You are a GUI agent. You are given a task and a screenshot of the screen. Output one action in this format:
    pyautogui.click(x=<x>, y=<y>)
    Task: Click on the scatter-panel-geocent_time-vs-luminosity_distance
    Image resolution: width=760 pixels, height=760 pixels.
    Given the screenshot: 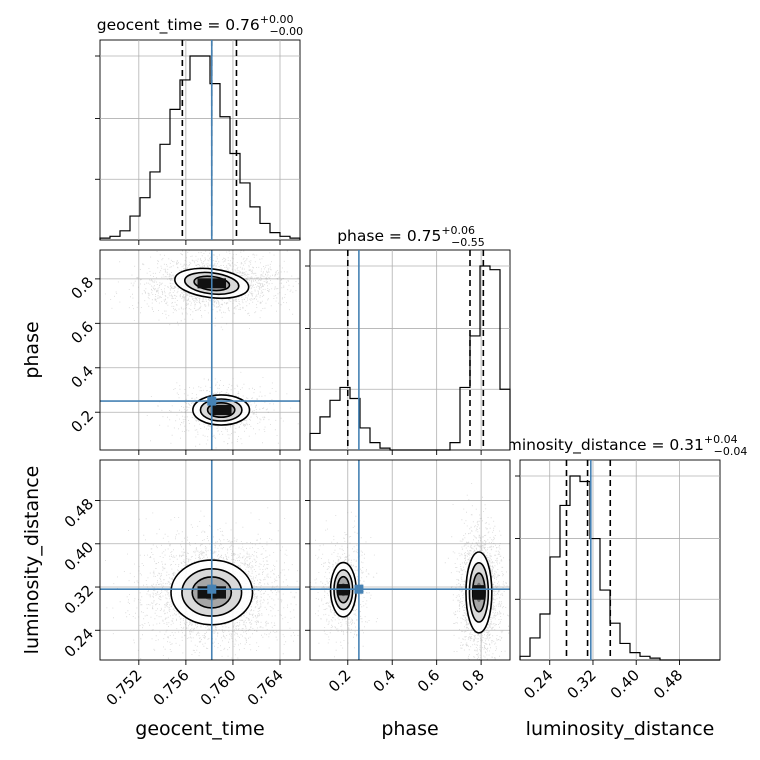 What is the action you would take?
    pyautogui.click(x=198, y=562)
    